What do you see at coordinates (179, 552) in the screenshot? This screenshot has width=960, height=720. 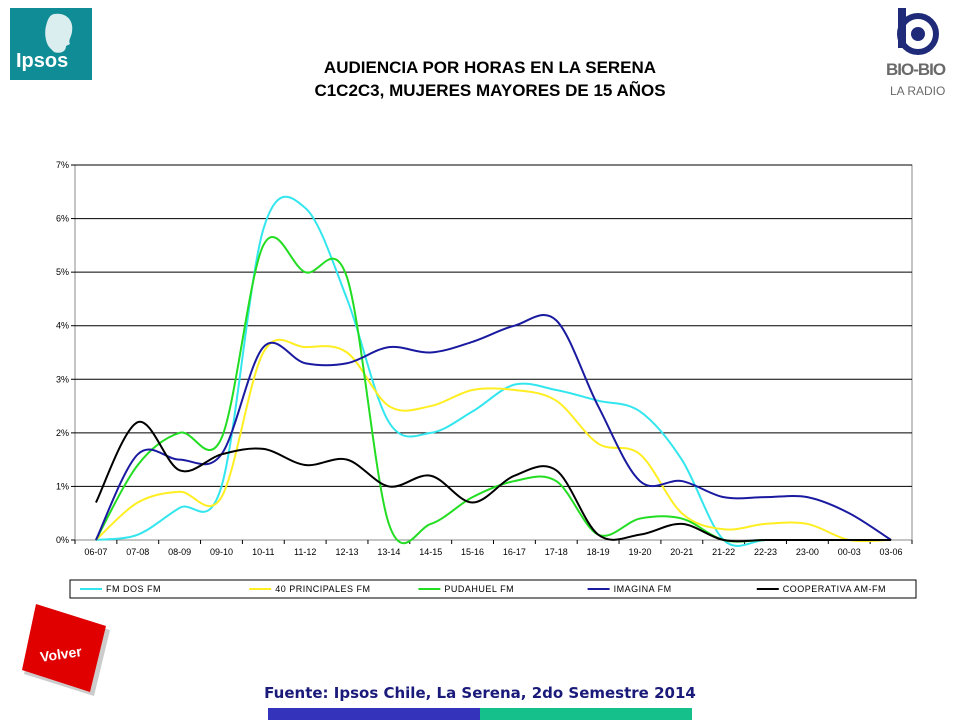 I see `x-tick-label: 08-09` at bounding box center [179, 552].